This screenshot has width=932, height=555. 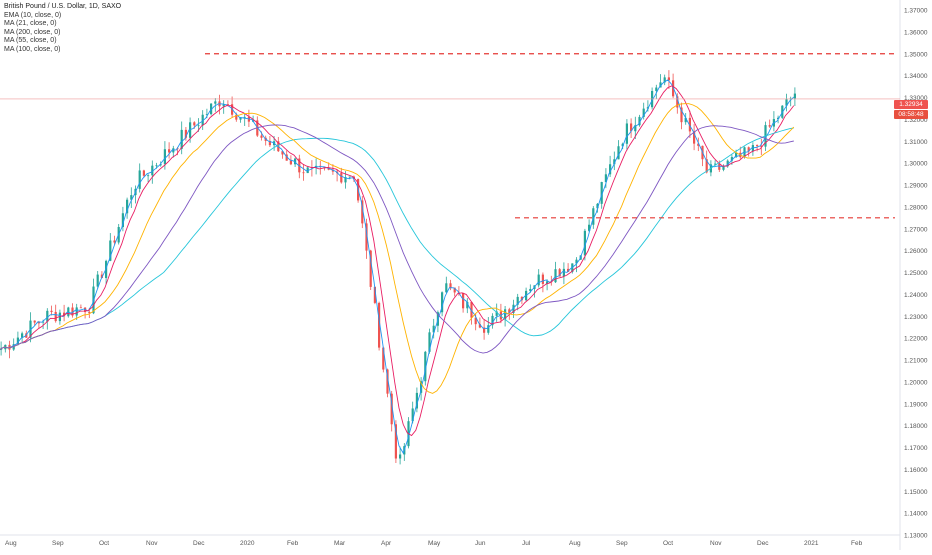 What do you see at coordinates (916, 514) in the screenshot?
I see `y-tick-label: 1.14000` at bounding box center [916, 514].